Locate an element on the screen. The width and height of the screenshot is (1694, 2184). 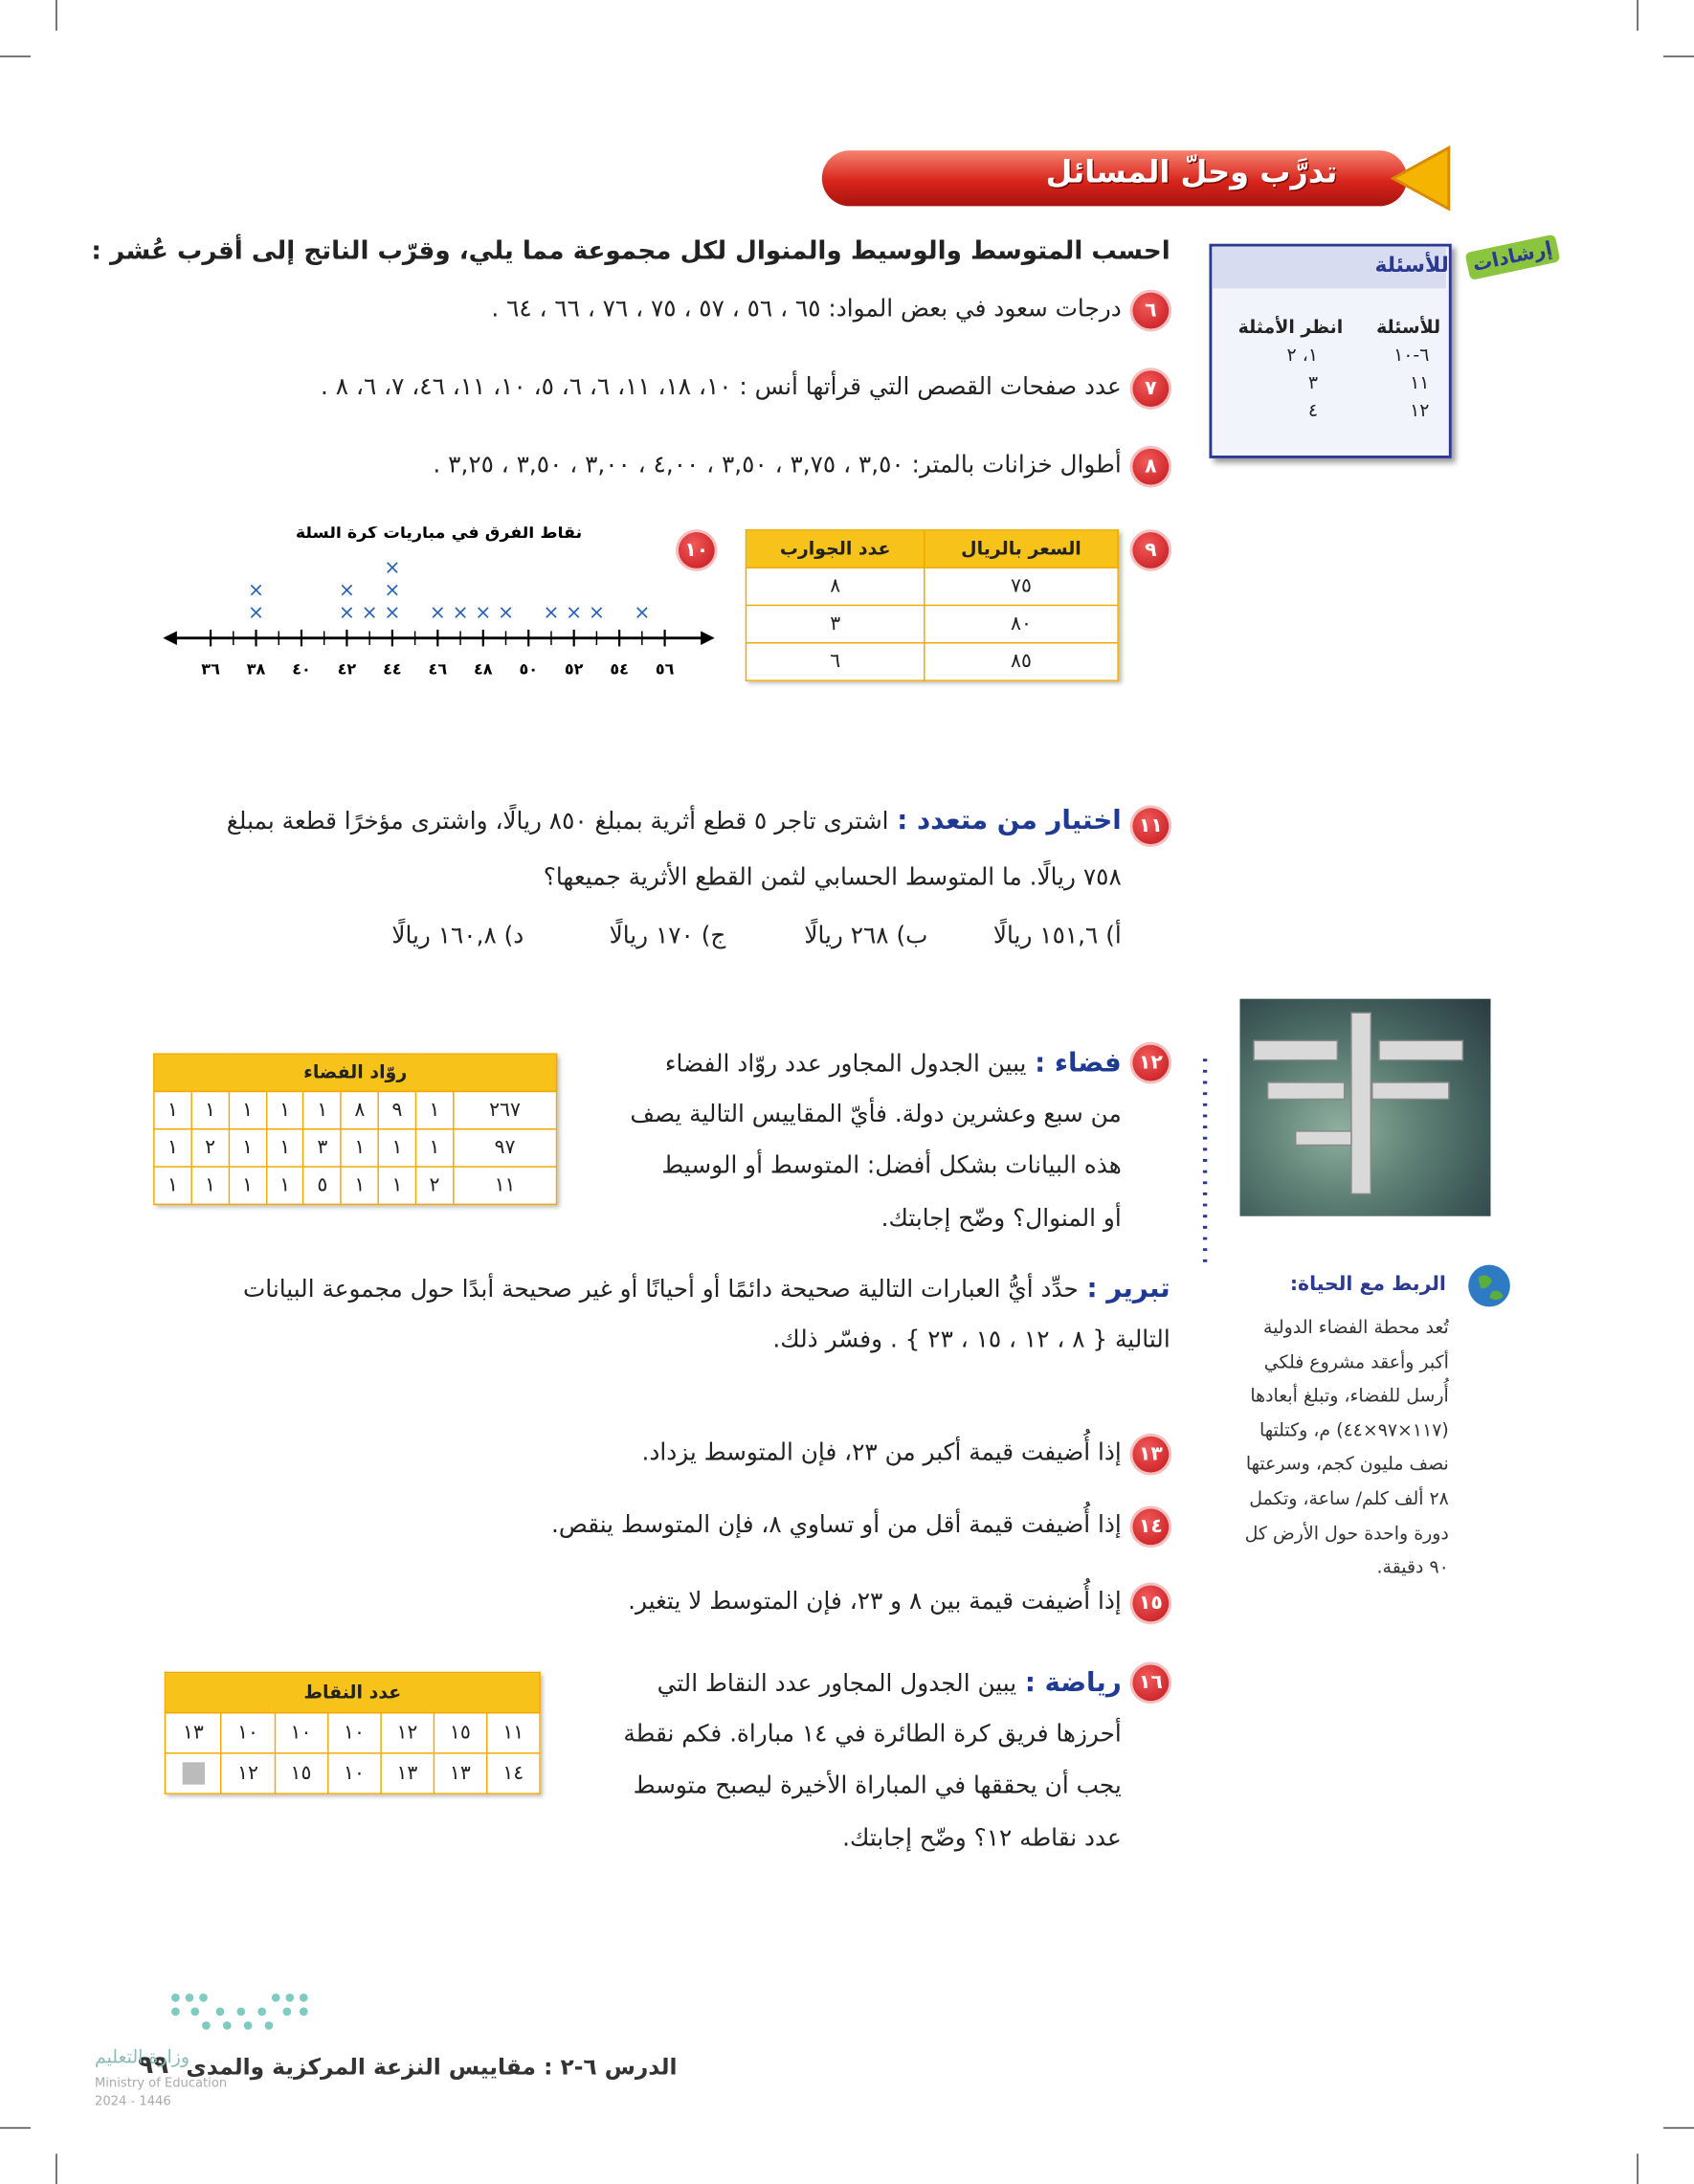
reasoning-label: تبرير : is located at coordinates (1128, 1289).